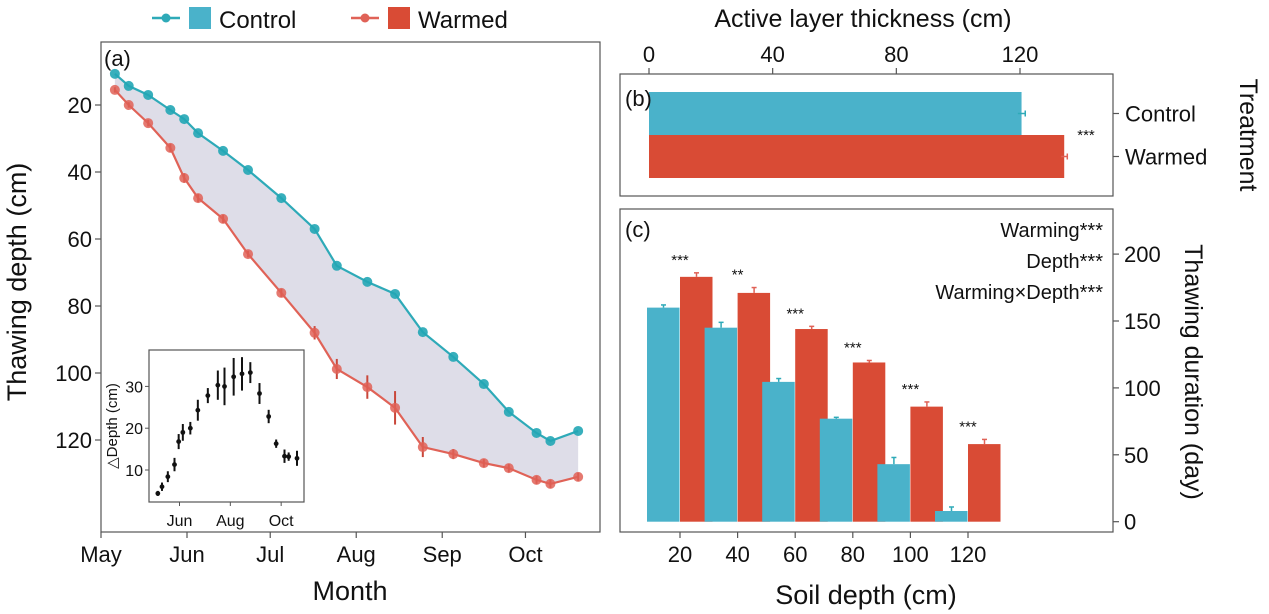 This screenshot has height=614, width=1269. What do you see at coordinates (1193, 372) in the screenshot?
I see `panel-c-ylabel: Thawing duration (day)` at bounding box center [1193, 372].